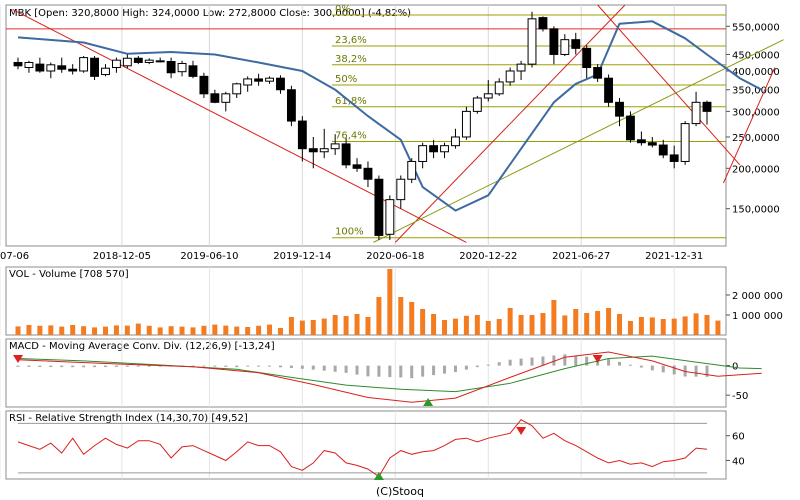  I want to click on macd-sell-marker, so click(18, 359).